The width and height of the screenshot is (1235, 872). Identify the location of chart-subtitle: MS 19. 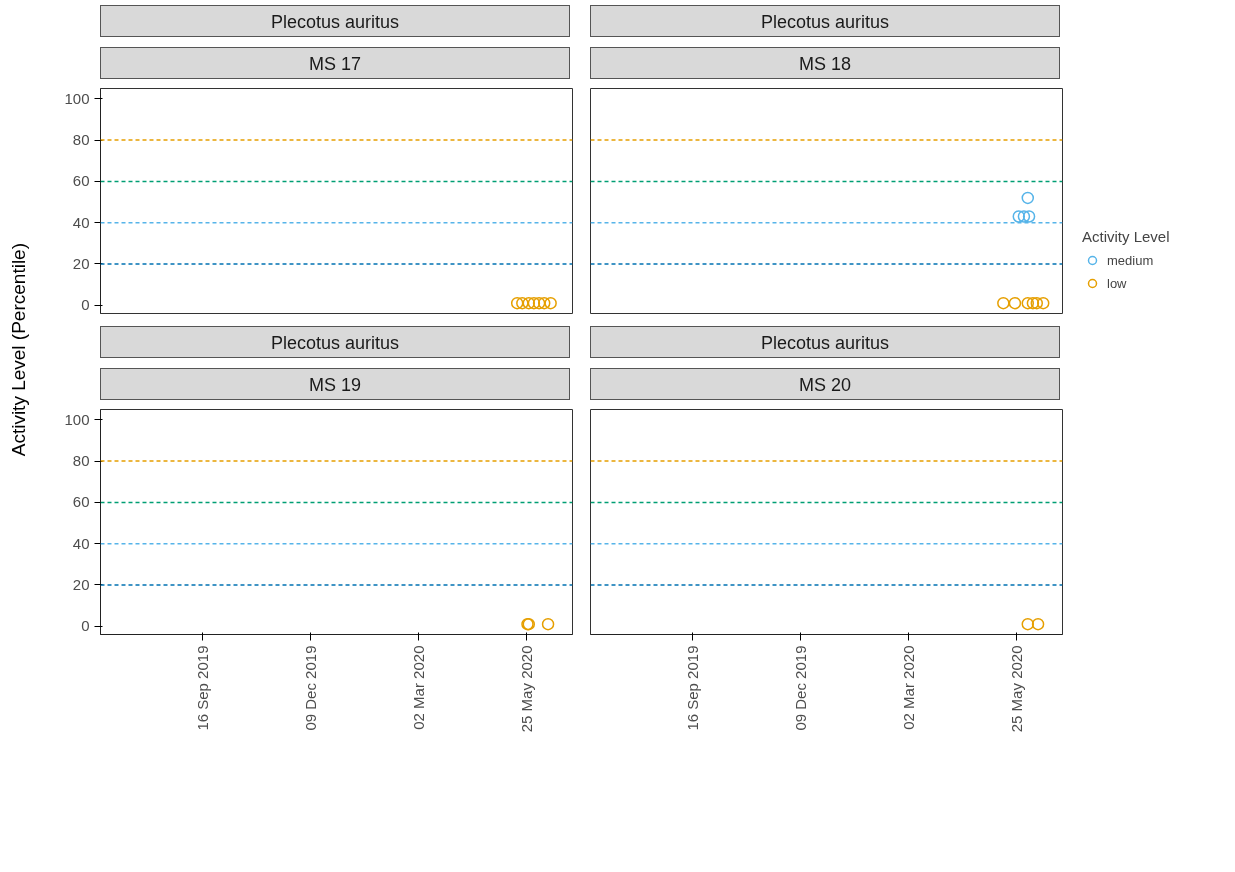
(335, 385).